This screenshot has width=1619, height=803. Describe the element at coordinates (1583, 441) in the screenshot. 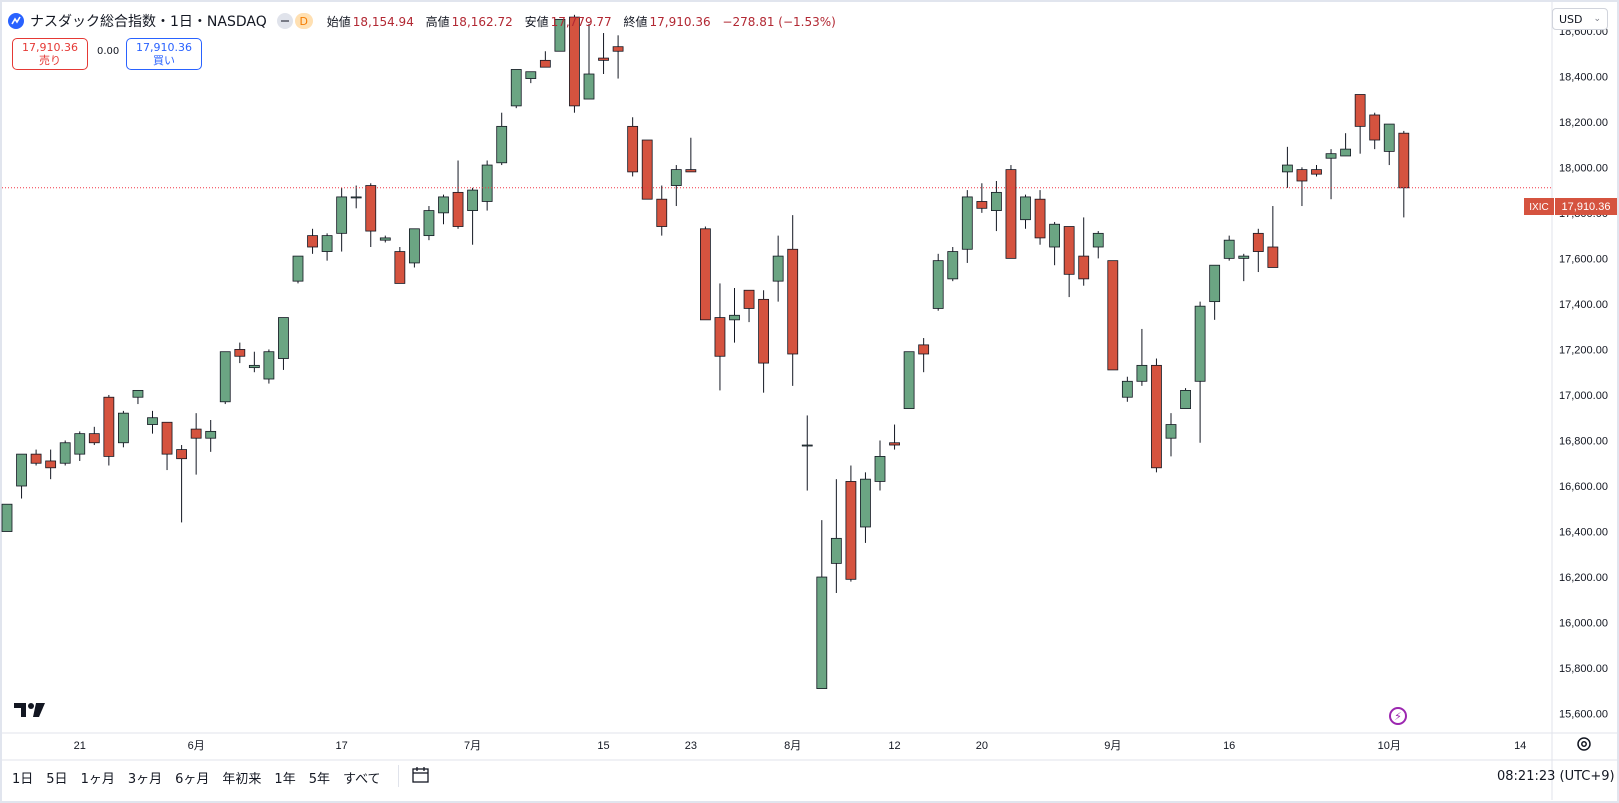

I see `price-tick-label: 16,800.00` at that location.